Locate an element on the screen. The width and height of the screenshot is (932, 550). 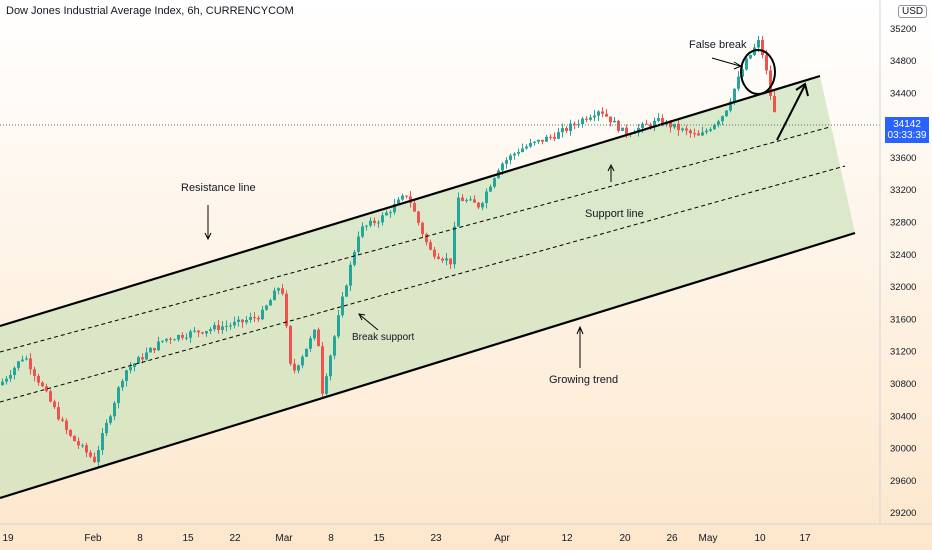
last-price-value: 34142 is located at coordinates (907, 124).